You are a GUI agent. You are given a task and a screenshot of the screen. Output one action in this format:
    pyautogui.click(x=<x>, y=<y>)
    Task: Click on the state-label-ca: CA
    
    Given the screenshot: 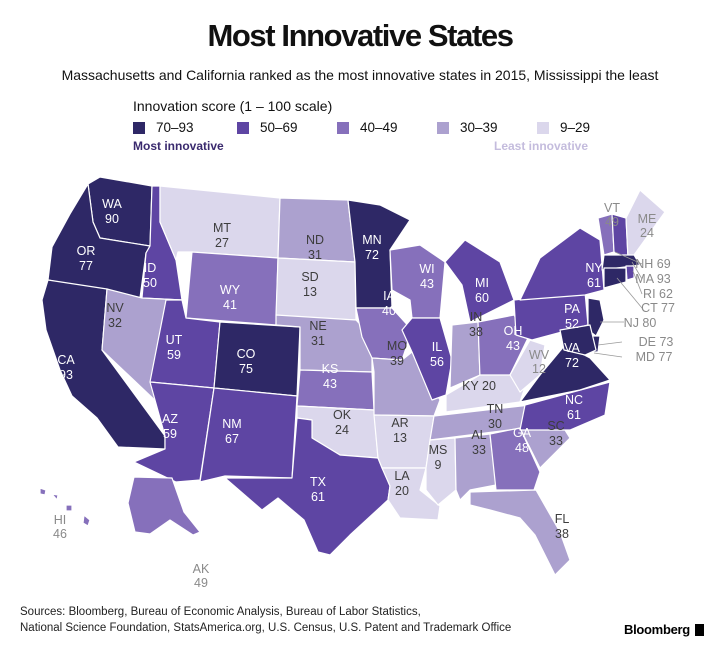 What is the action you would take?
    pyautogui.click(x=66, y=360)
    